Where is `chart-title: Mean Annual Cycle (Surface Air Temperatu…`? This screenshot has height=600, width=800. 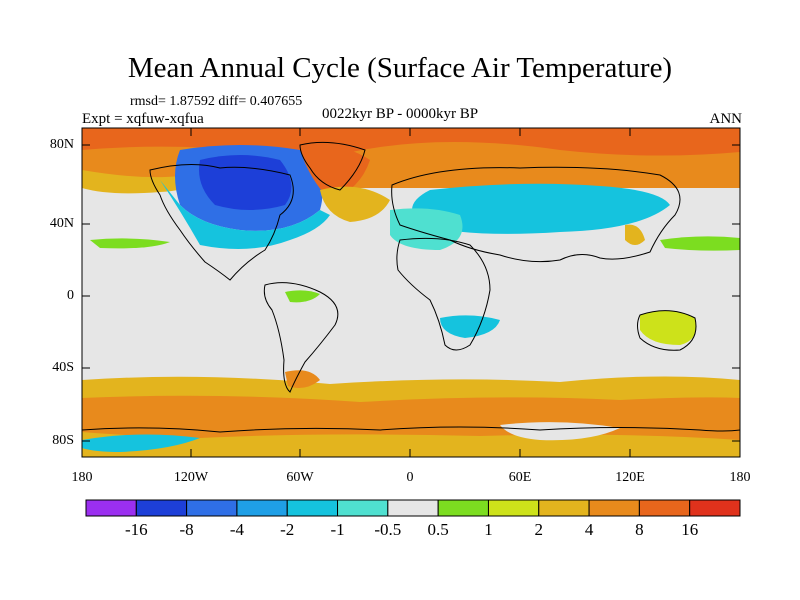
chart-title: Mean Annual Cycle (Surface Air Temperatu… is located at coordinates (400, 68).